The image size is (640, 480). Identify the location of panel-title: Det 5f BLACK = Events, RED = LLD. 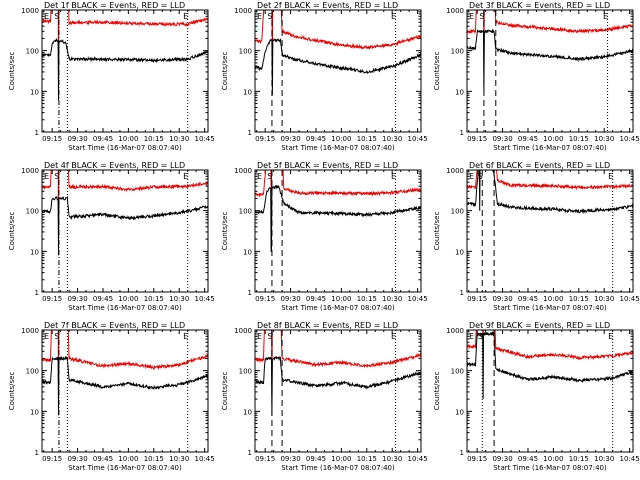
(327, 165).